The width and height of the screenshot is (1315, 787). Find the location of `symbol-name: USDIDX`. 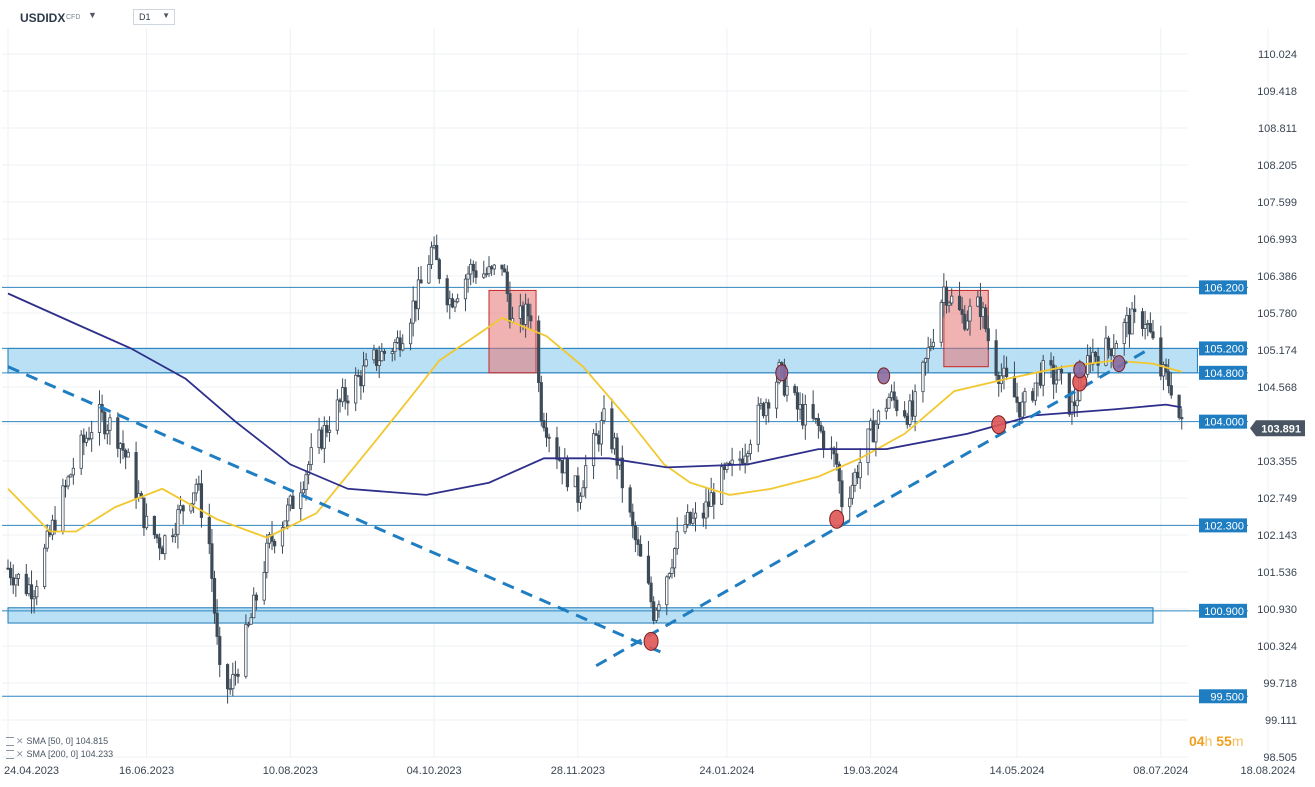

symbol-name: USDIDX is located at coordinates (43, 18).